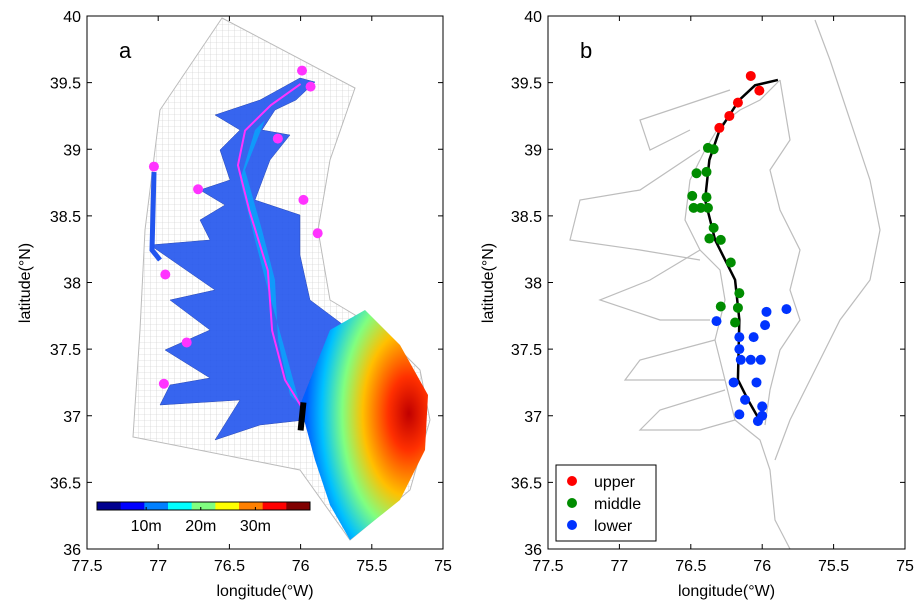 Image resolution: width=923 pixels, height=607 pixels. What do you see at coordinates (146, 526) in the screenshot?
I see `colorbar-tick-label: 10m` at bounding box center [146, 526].